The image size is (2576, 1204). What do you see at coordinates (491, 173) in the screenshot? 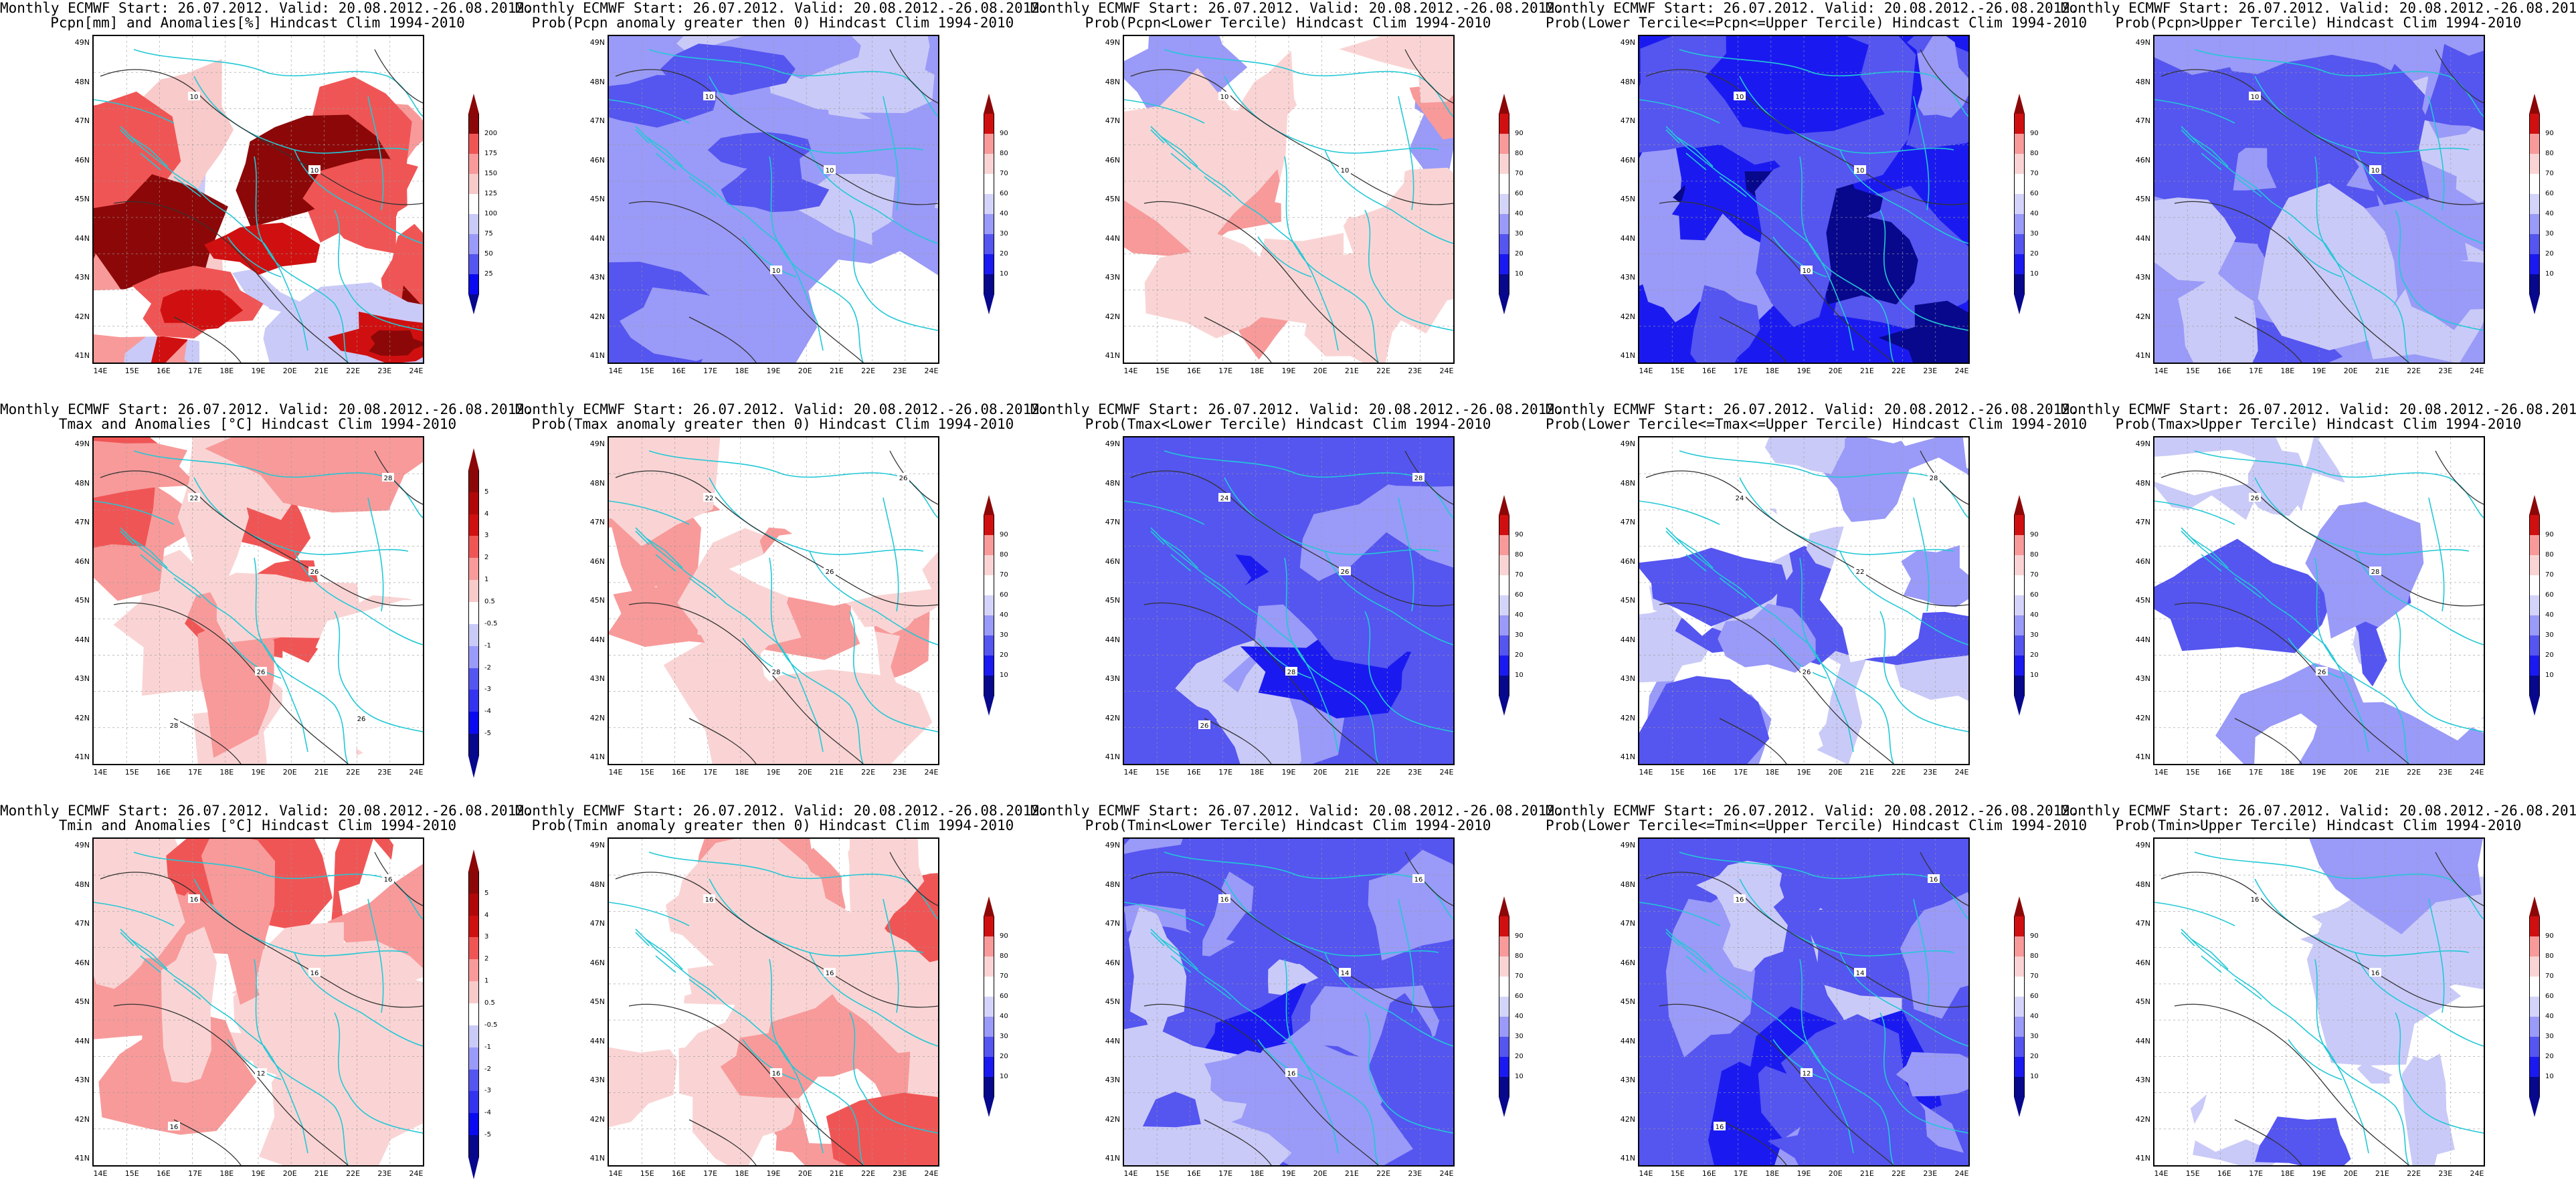
I see `colorbar-label: 150` at bounding box center [491, 173].